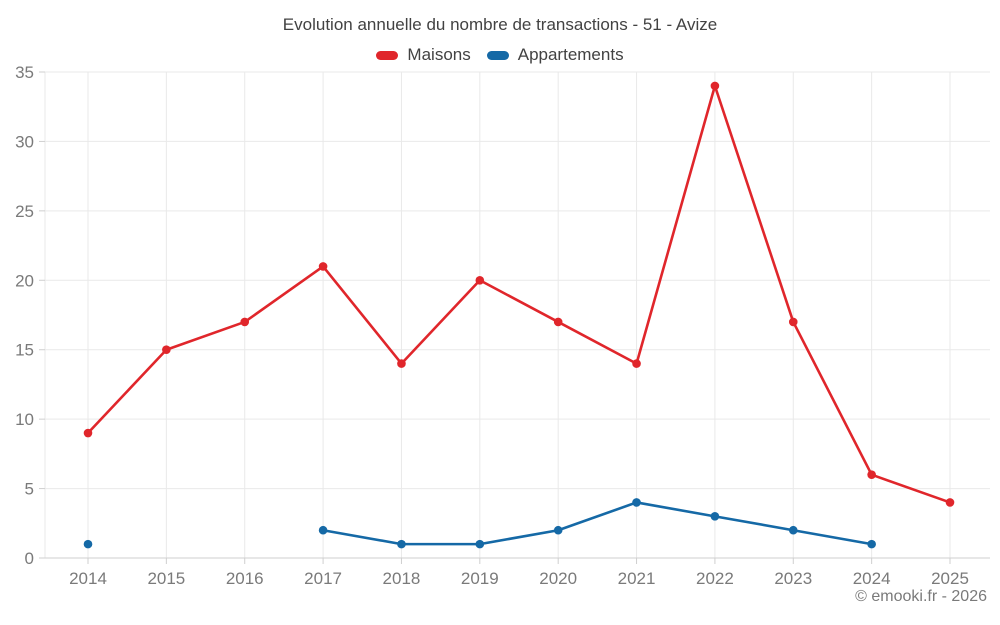  Describe the element at coordinates (439, 54) in the screenshot. I see `legend-label-maisons: Maisons` at that location.